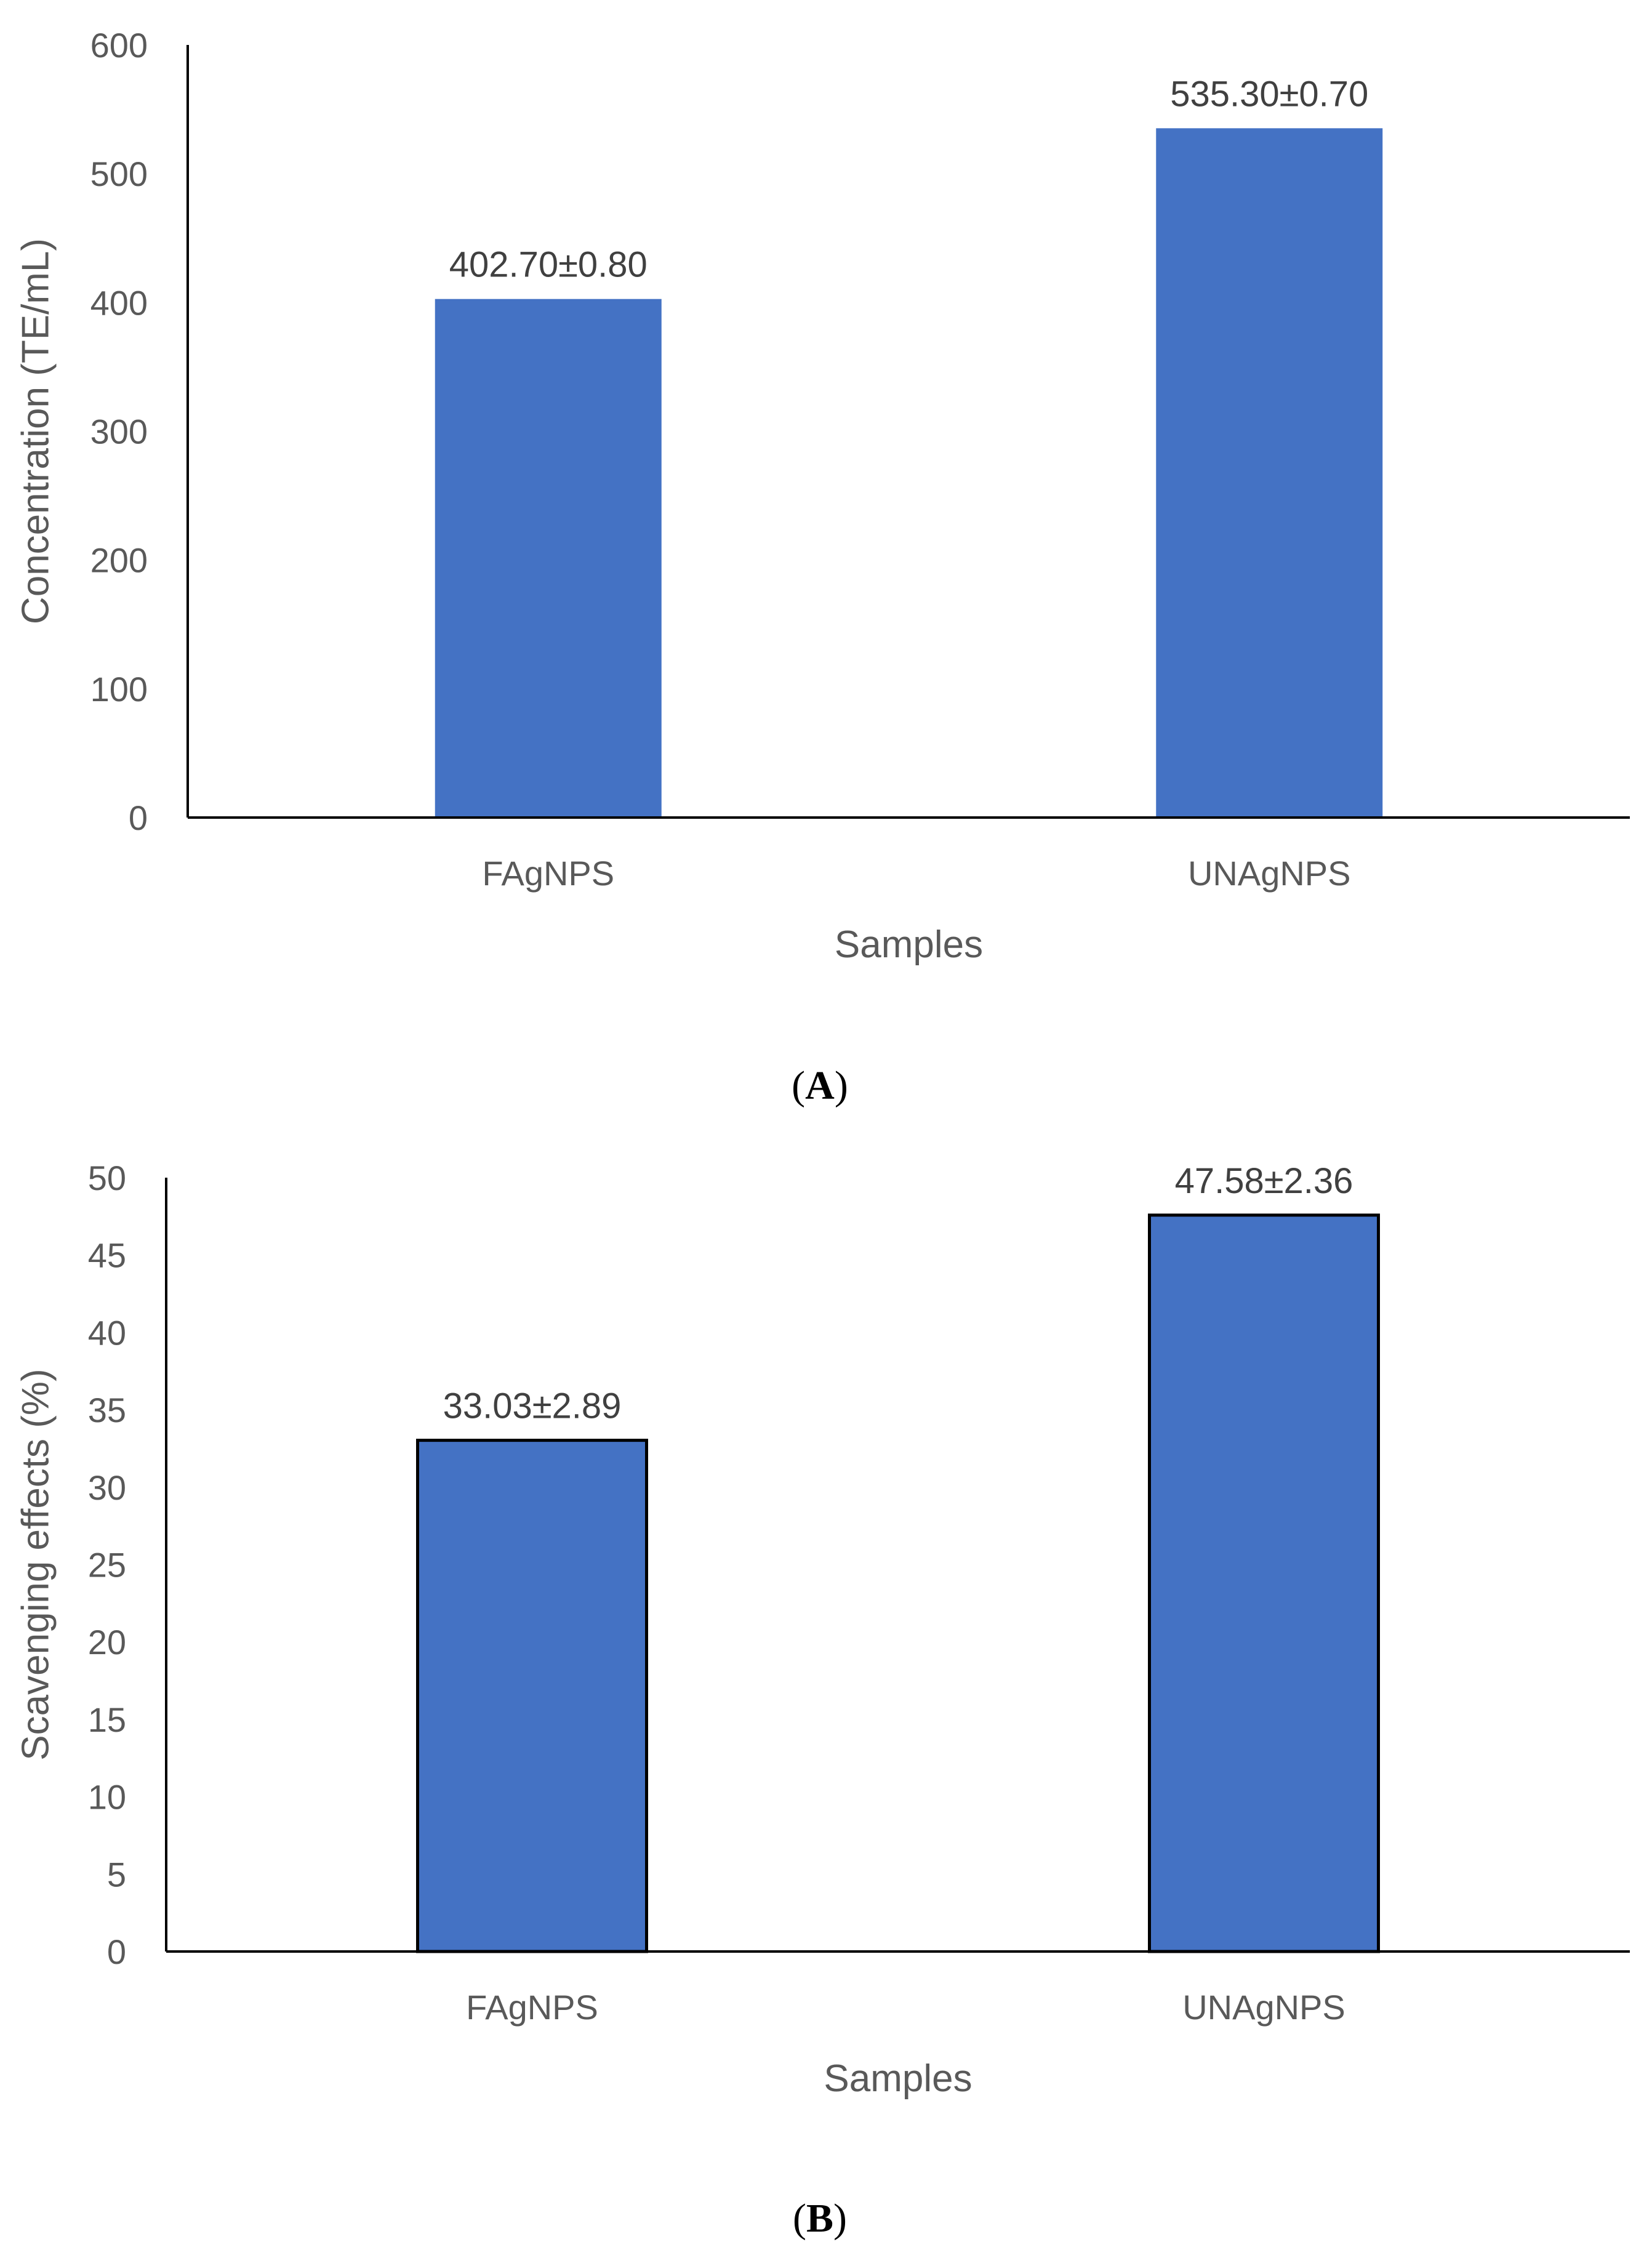 The width and height of the screenshot is (1652, 2263). I want to click on y-tick-label: 45, so click(107, 1255).